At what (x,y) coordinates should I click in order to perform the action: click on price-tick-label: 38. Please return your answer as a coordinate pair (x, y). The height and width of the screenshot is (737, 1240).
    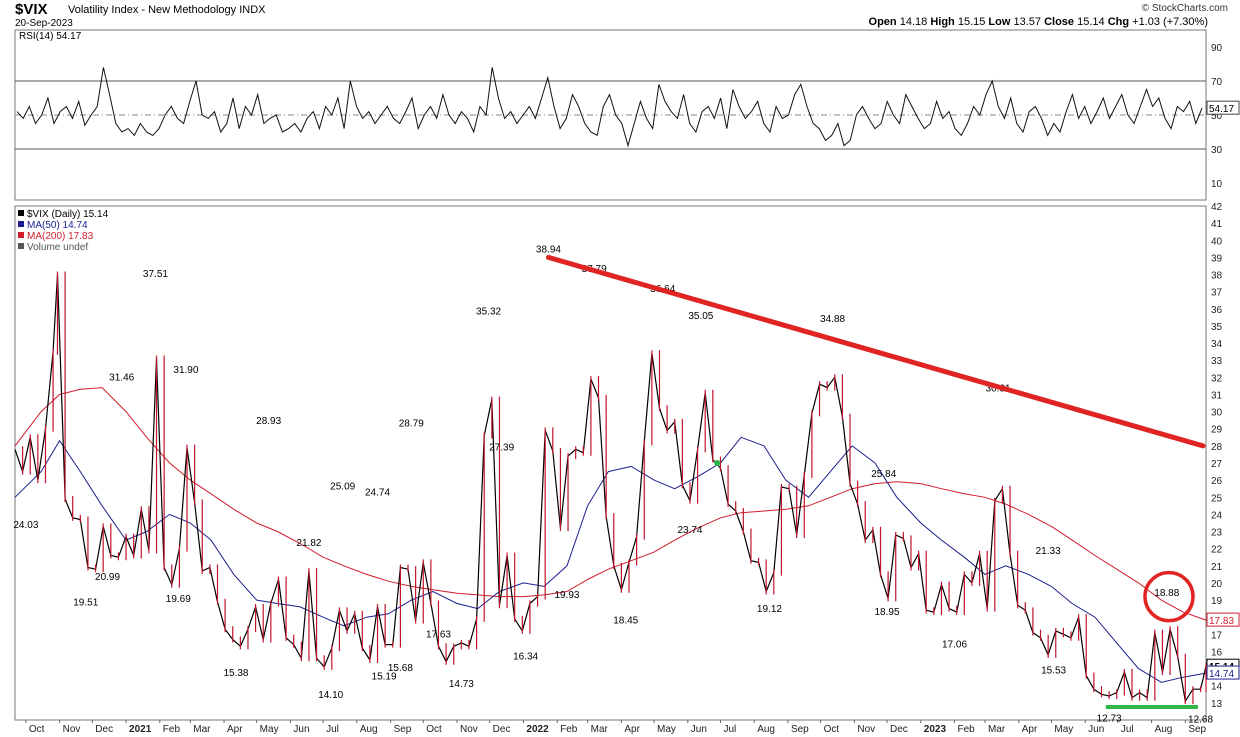
    Looking at the image, I should click on (1217, 276).